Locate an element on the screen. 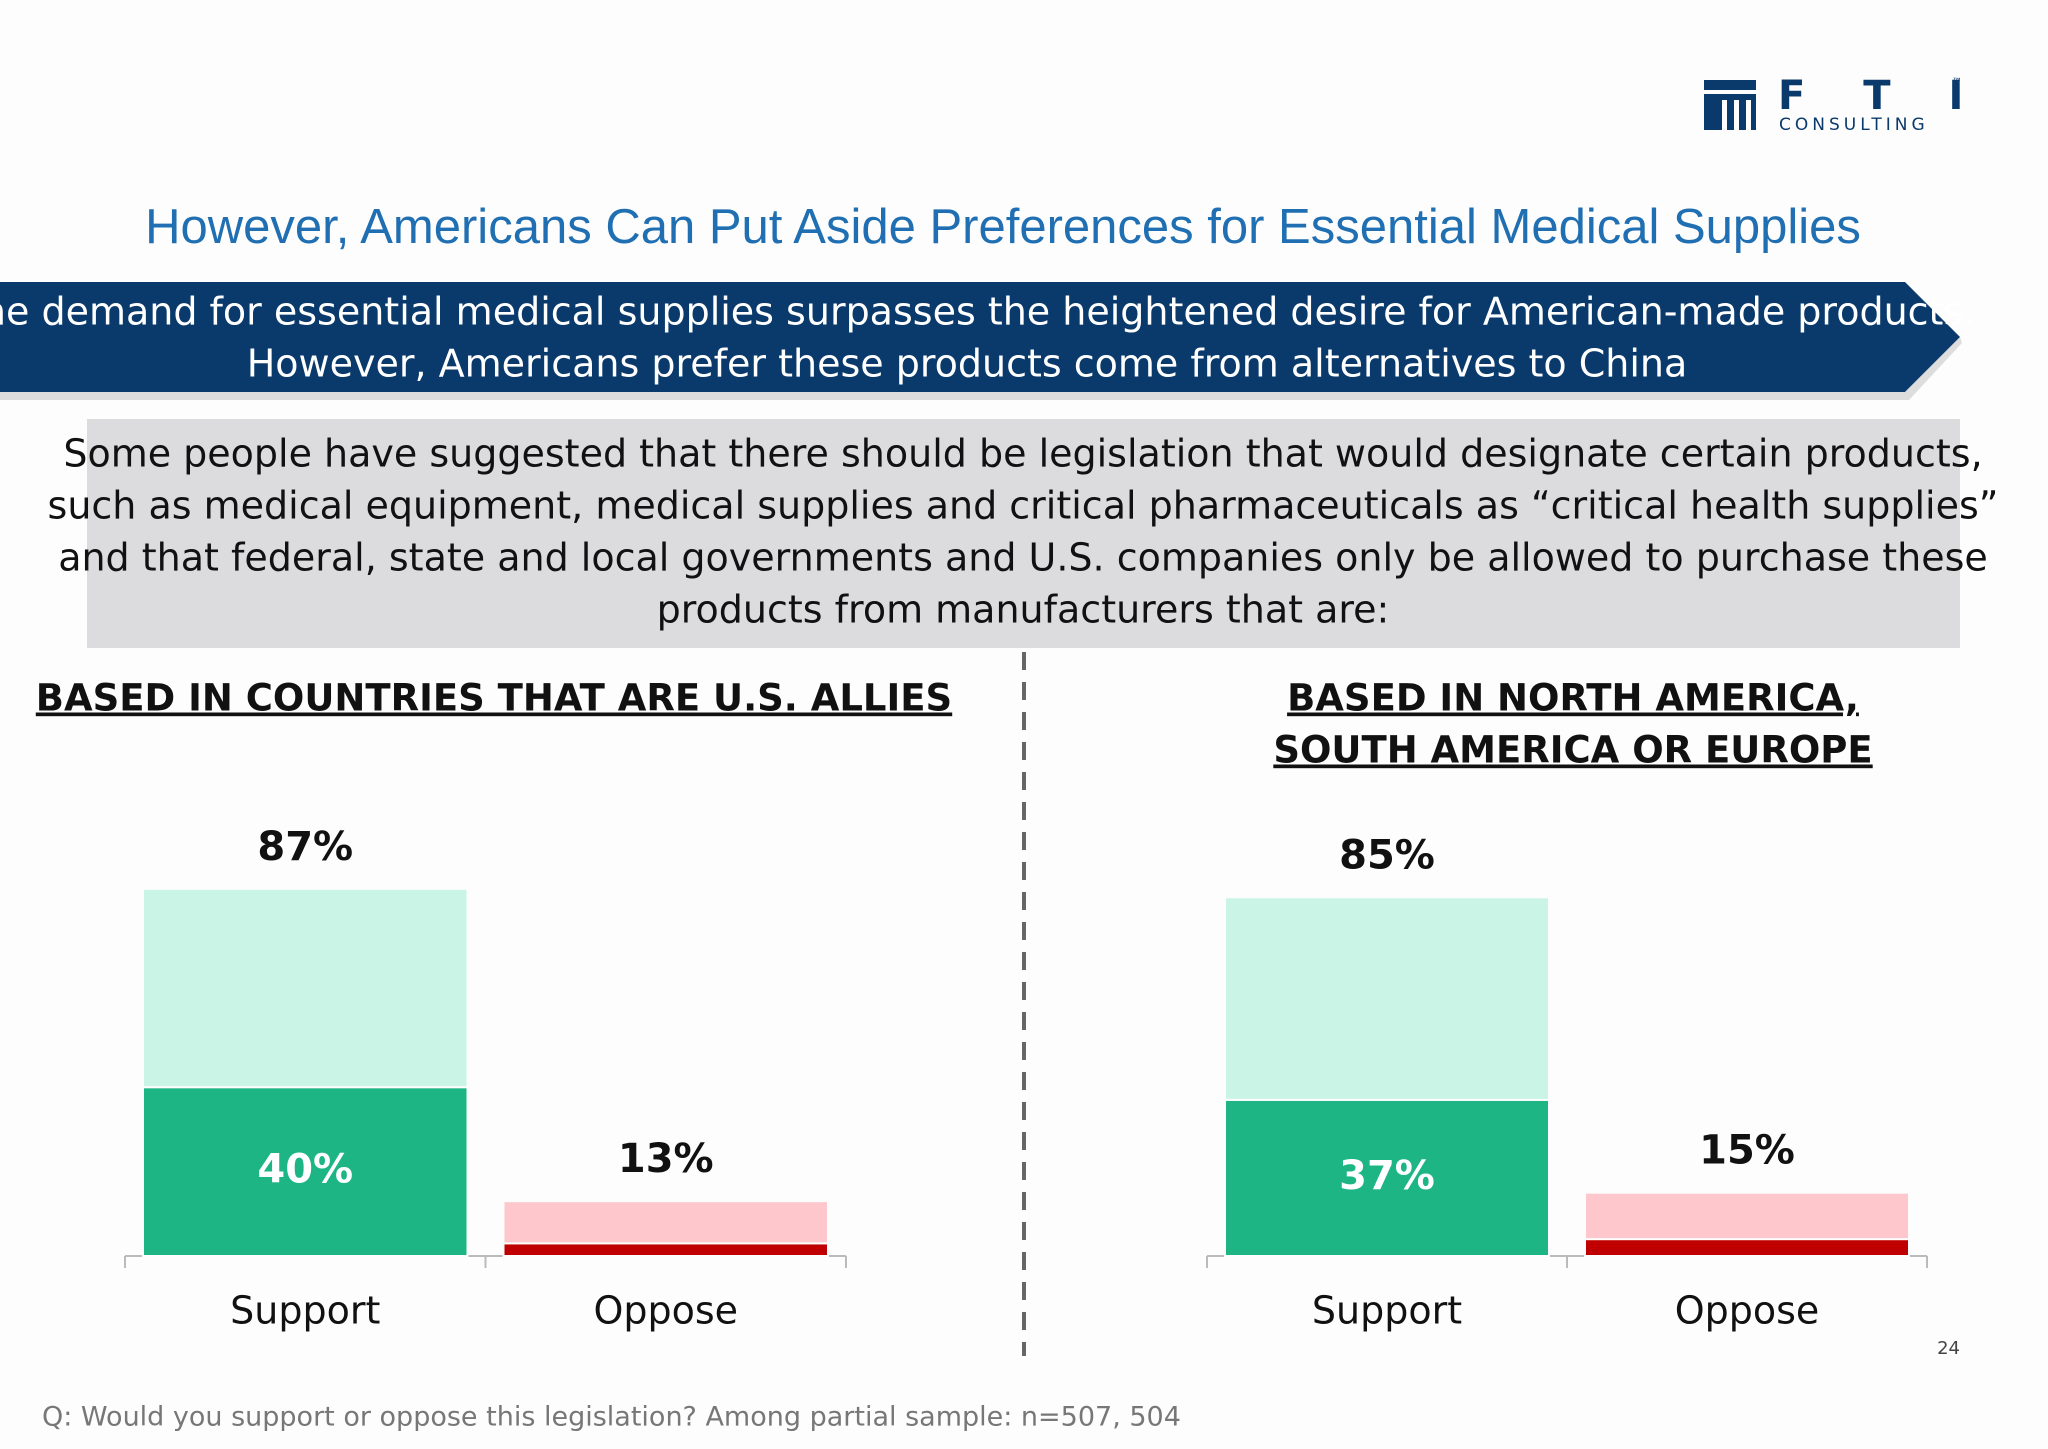 The width and height of the screenshot is (2048, 1449). segment-label: 37% is located at coordinates (1387, 1176).